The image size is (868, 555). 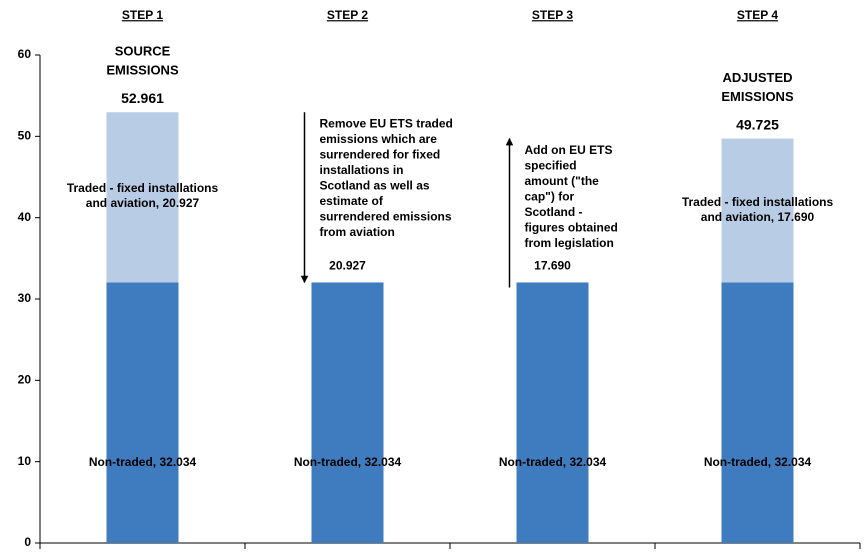 I want to click on y-tick-label: 30, so click(x=25, y=298).